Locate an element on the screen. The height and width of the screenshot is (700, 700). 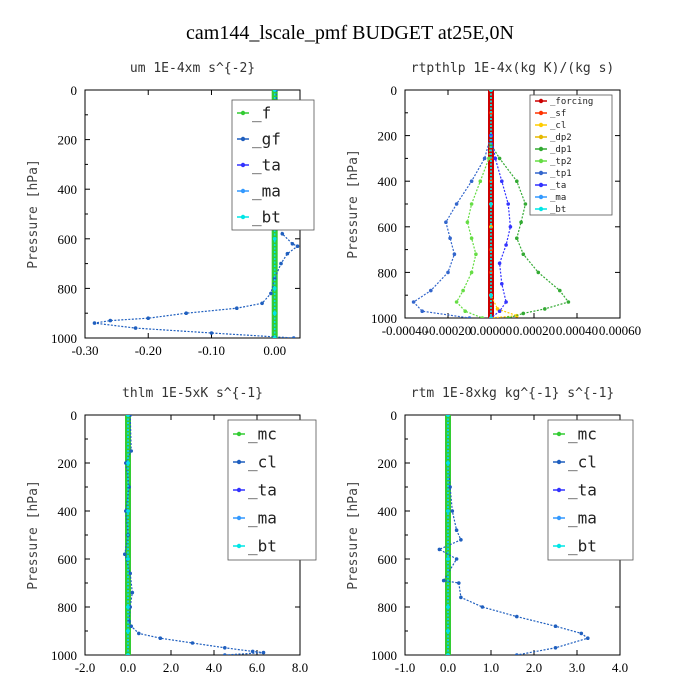
legend-box is located at coordinates (571, 155).